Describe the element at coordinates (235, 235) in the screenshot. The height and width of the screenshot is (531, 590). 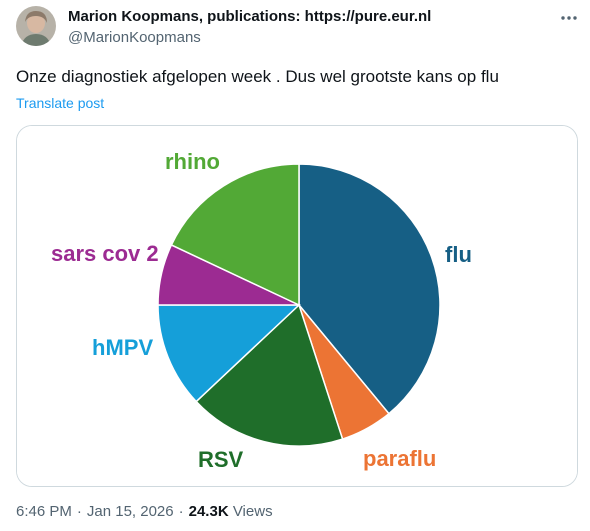
I see `pie-slice-rhino` at that location.